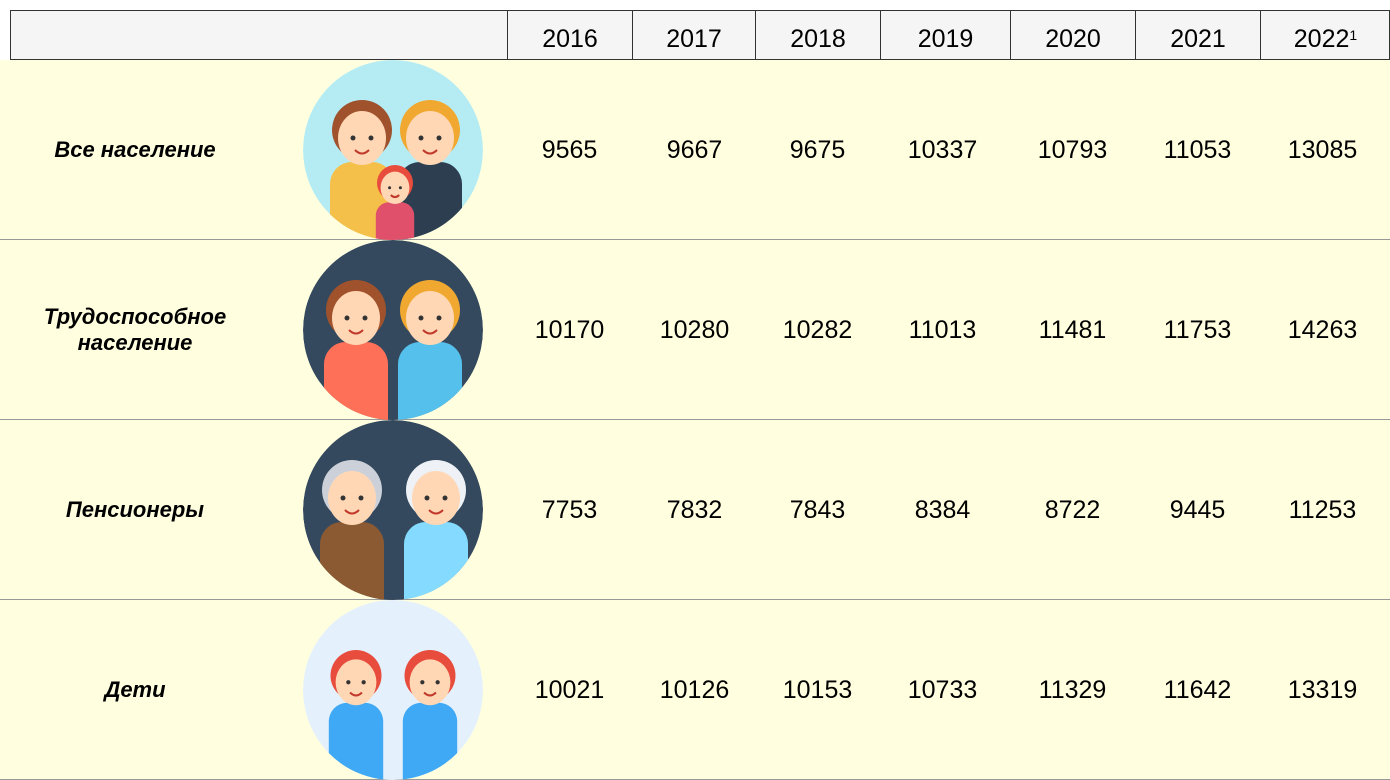  Describe the element at coordinates (1198, 38) in the screenshot. I see `year: 2021` at that location.